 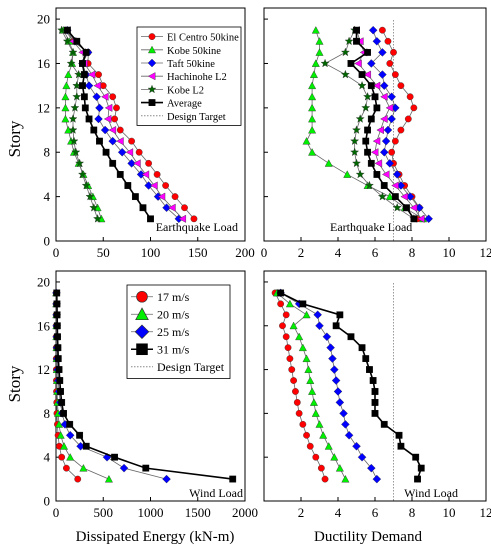 I want to click on x-tick-label: 1000, so click(x=151, y=512).